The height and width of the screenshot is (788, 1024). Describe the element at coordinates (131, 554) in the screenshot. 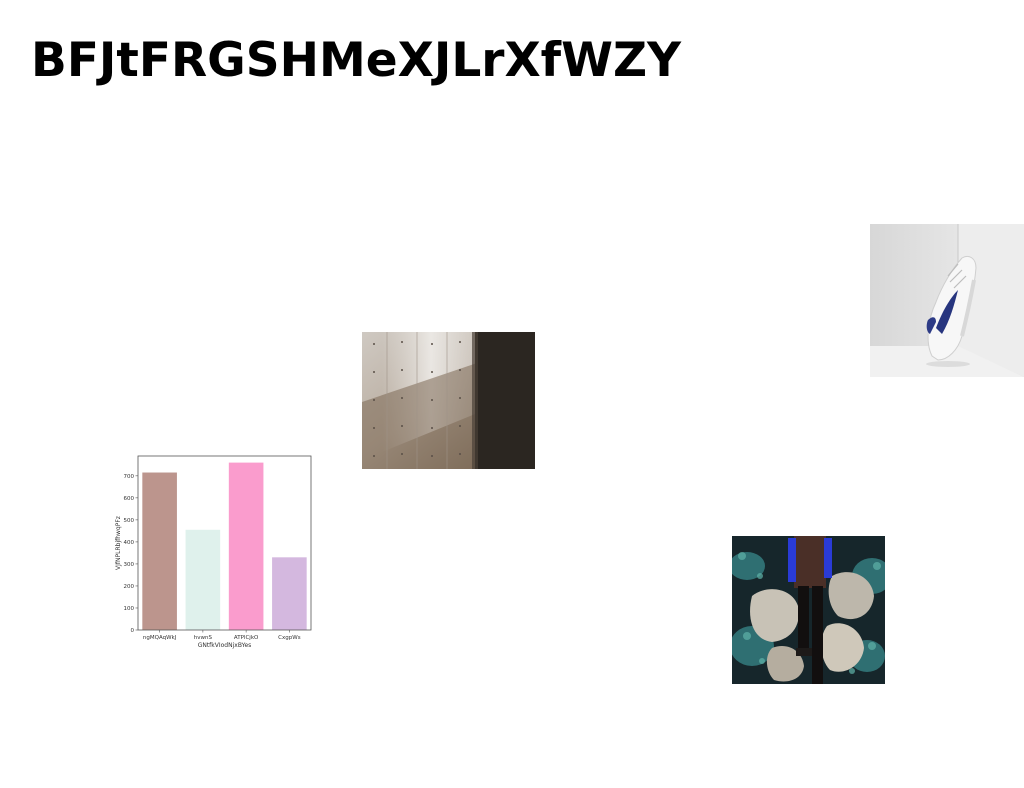

I see `y-axis-ticks: 0 100 200 300 400 500 600 700` at that location.